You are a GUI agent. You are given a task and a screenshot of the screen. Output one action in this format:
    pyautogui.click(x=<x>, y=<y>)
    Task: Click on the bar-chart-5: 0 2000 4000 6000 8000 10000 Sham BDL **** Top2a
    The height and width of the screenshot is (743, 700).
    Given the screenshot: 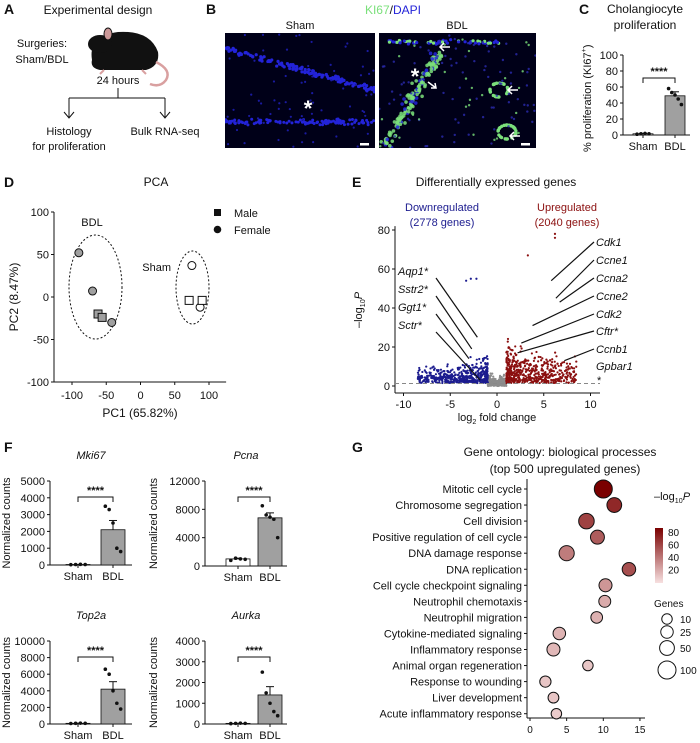 What is the action you would take?
    pyautogui.click(x=73, y=676)
    